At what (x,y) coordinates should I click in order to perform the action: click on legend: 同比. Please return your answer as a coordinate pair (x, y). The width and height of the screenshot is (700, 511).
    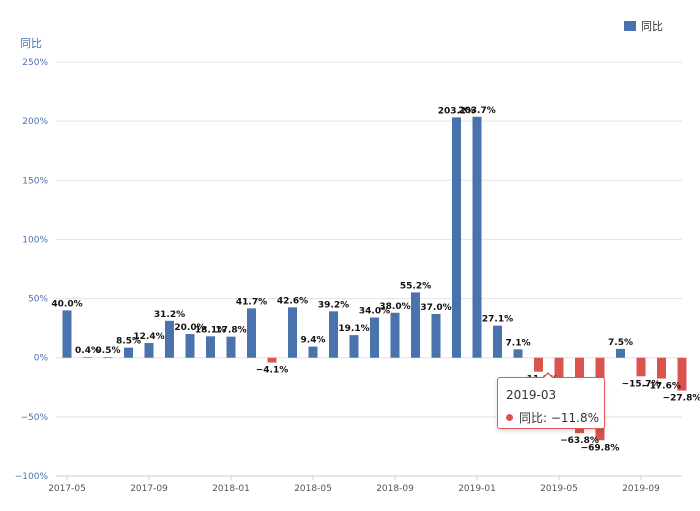
    Looking at the image, I should click on (643, 26).